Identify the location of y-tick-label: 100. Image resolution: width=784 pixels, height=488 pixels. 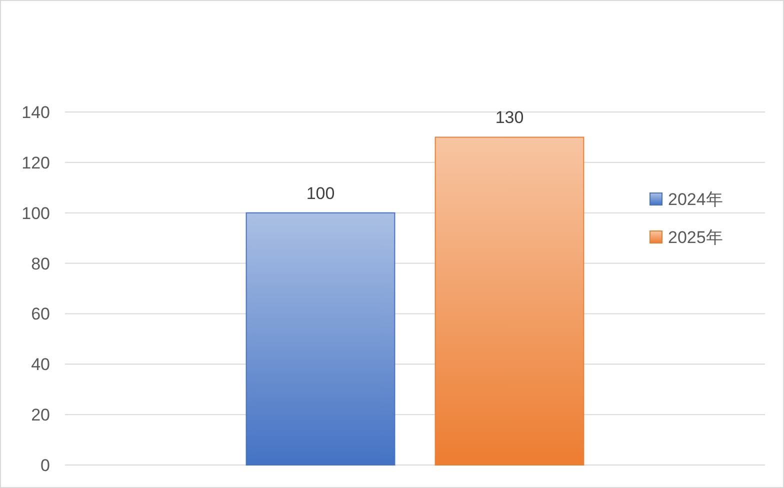
(36, 213).